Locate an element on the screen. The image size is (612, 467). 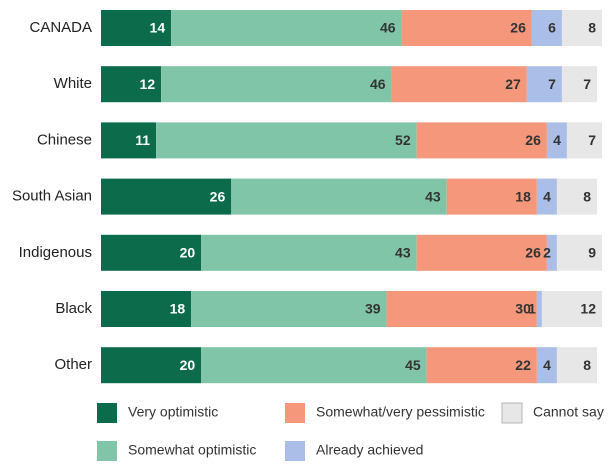
legend-label: Cannot say is located at coordinates (568, 412).